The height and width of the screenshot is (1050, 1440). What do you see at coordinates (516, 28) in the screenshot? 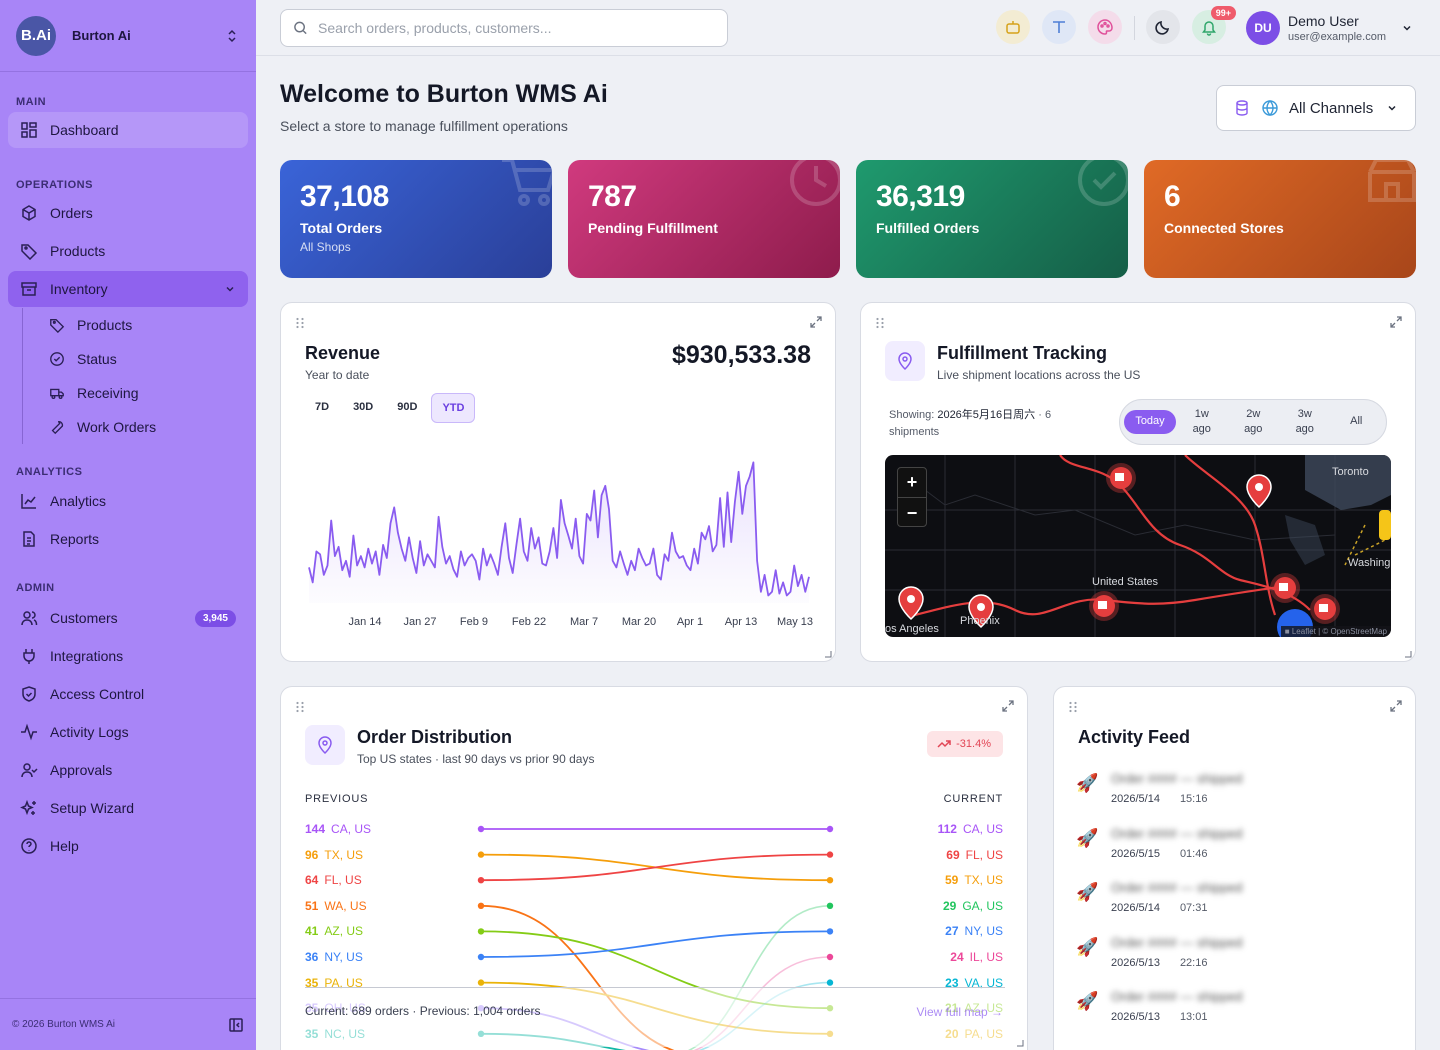
I see `search-input` at bounding box center [516, 28].